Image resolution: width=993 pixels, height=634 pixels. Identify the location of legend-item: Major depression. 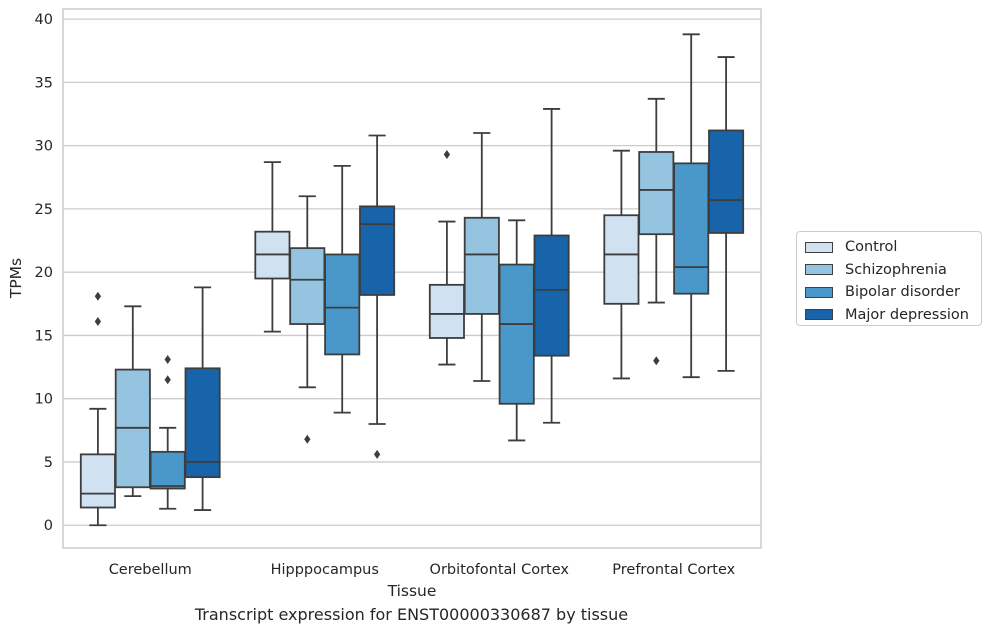
(893, 315).